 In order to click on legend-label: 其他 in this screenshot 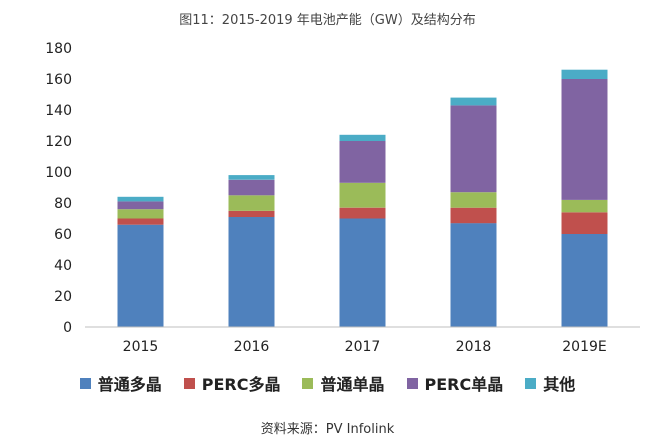, I will do `click(559, 384)`.